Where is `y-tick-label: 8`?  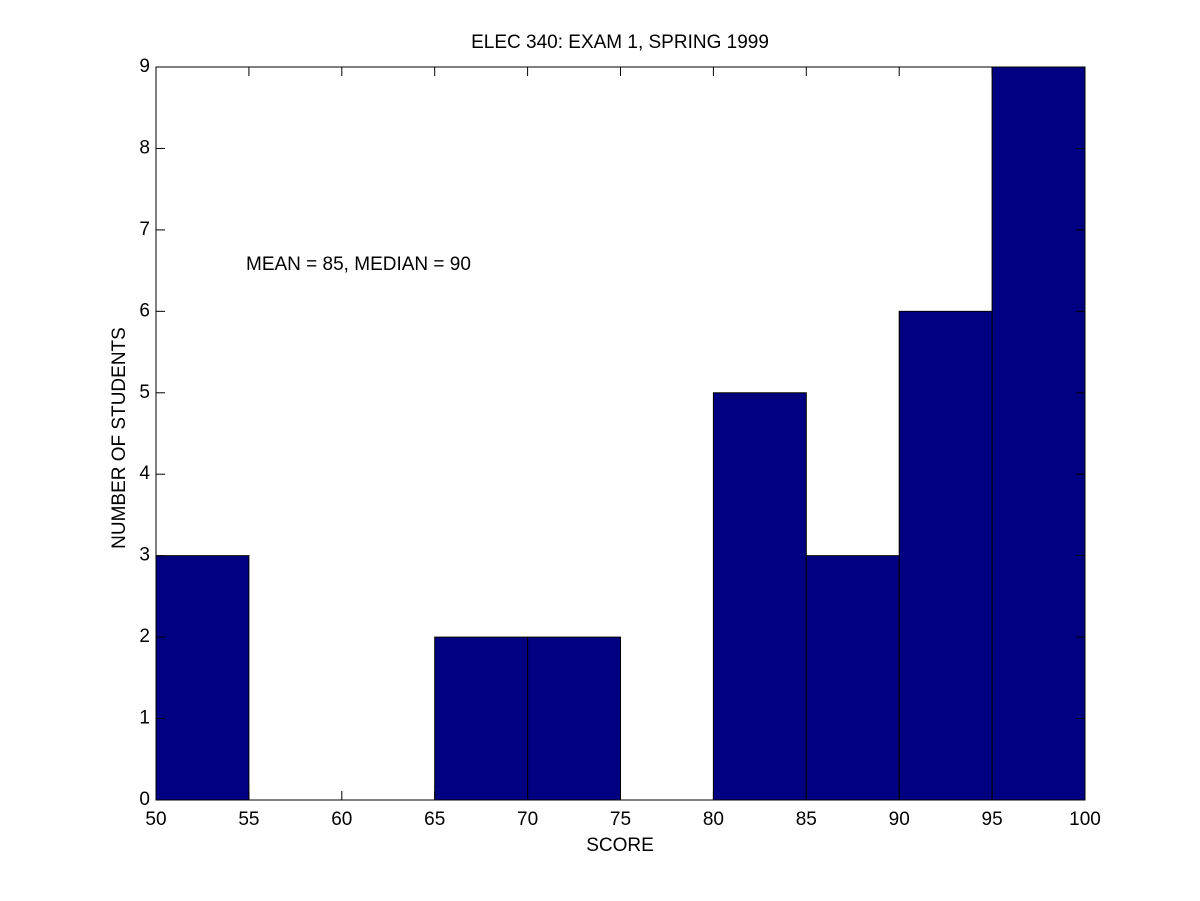
y-tick-label: 8 is located at coordinates (144, 147).